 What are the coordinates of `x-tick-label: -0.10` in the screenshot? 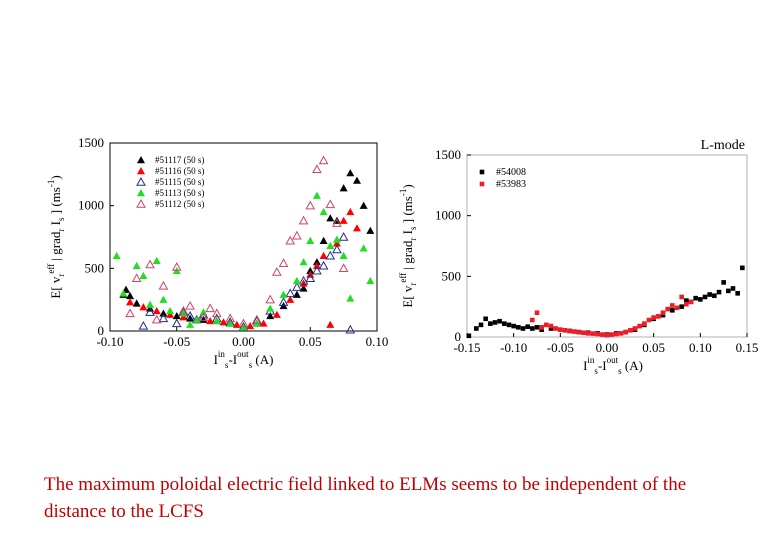 It's located at (513, 347).